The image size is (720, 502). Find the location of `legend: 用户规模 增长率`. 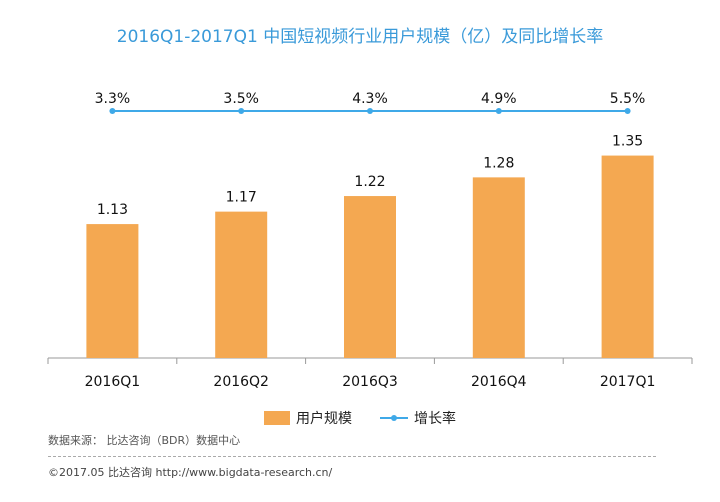

legend: 用户规模 增长率 is located at coordinates (360, 418).